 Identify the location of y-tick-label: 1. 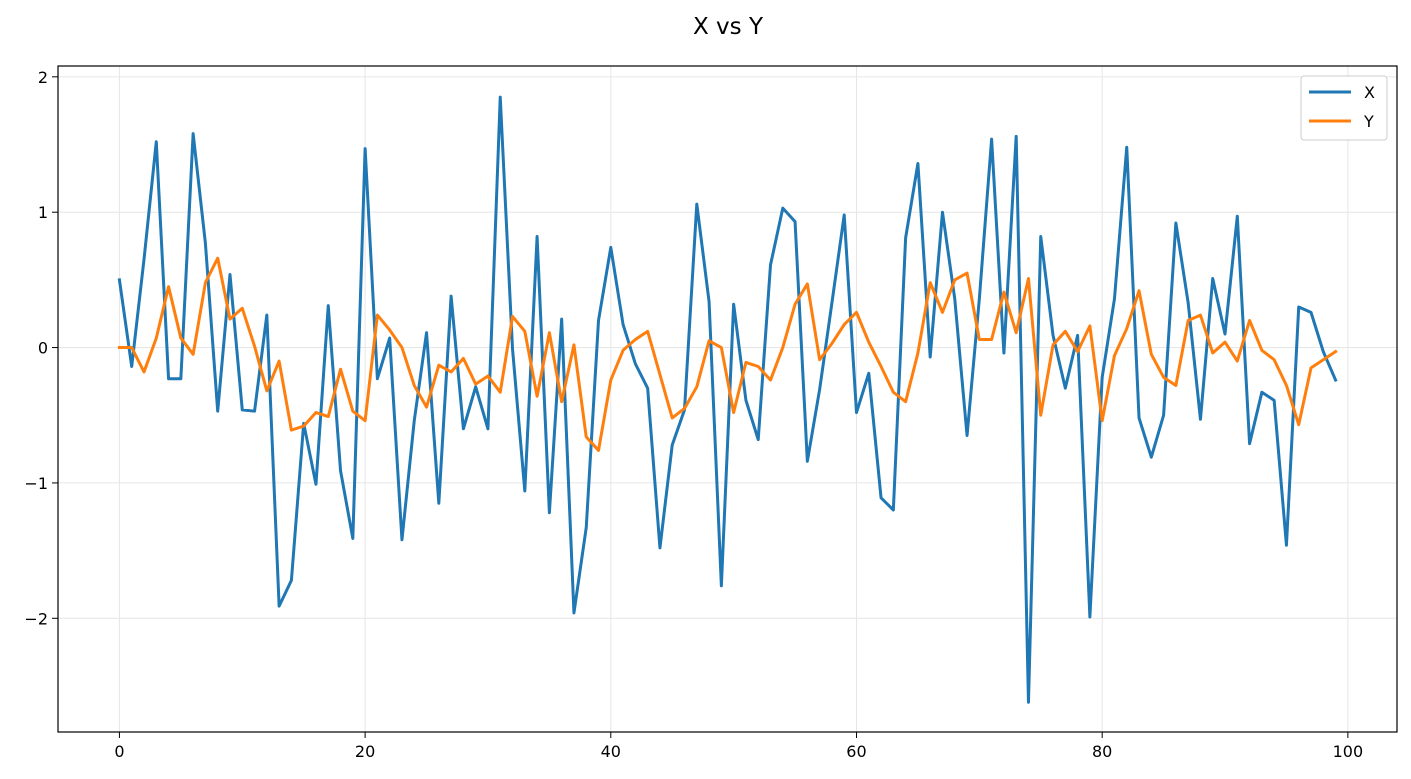
(43, 212).